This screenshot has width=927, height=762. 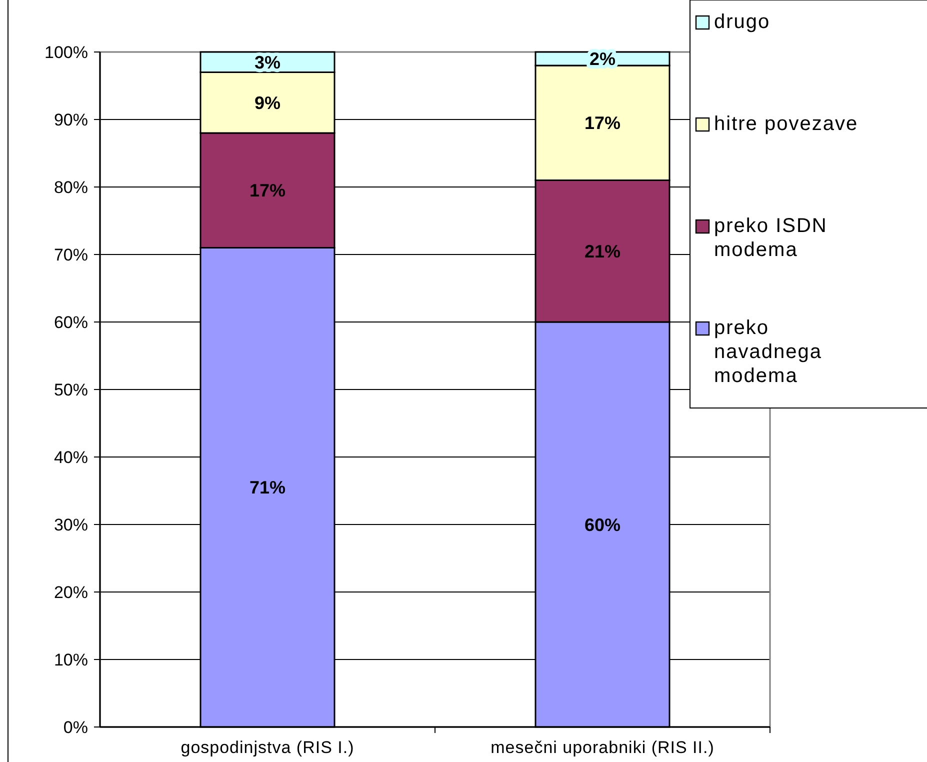 I want to click on data-label: 71%, so click(x=267, y=488).